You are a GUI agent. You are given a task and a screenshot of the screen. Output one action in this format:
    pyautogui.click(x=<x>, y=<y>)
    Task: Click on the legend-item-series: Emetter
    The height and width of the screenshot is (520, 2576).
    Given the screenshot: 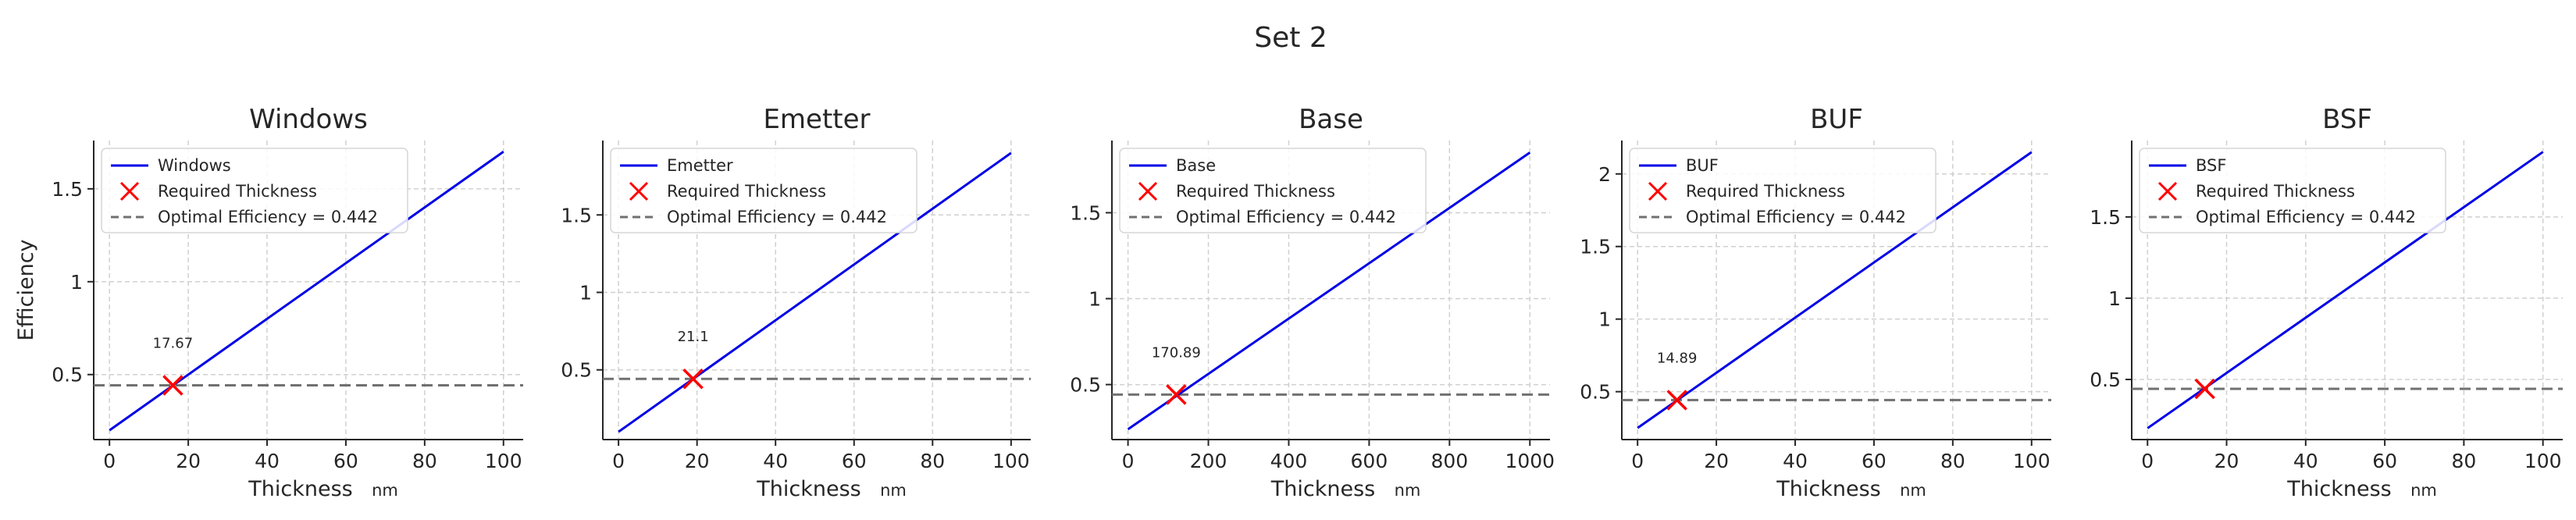 What is the action you would take?
    pyautogui.click(x=700, y=165)
    